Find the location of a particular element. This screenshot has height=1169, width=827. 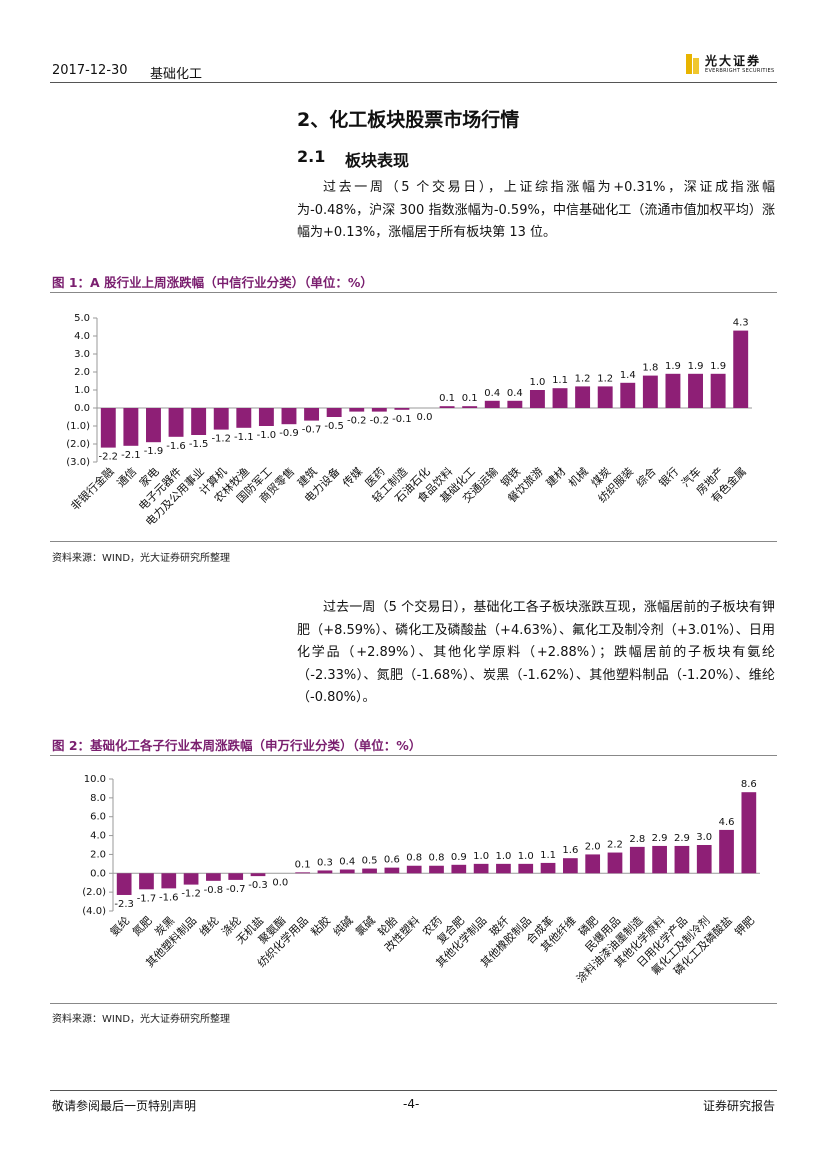

x-tick-label: 粘胶 is located at coordinates (320, 925).